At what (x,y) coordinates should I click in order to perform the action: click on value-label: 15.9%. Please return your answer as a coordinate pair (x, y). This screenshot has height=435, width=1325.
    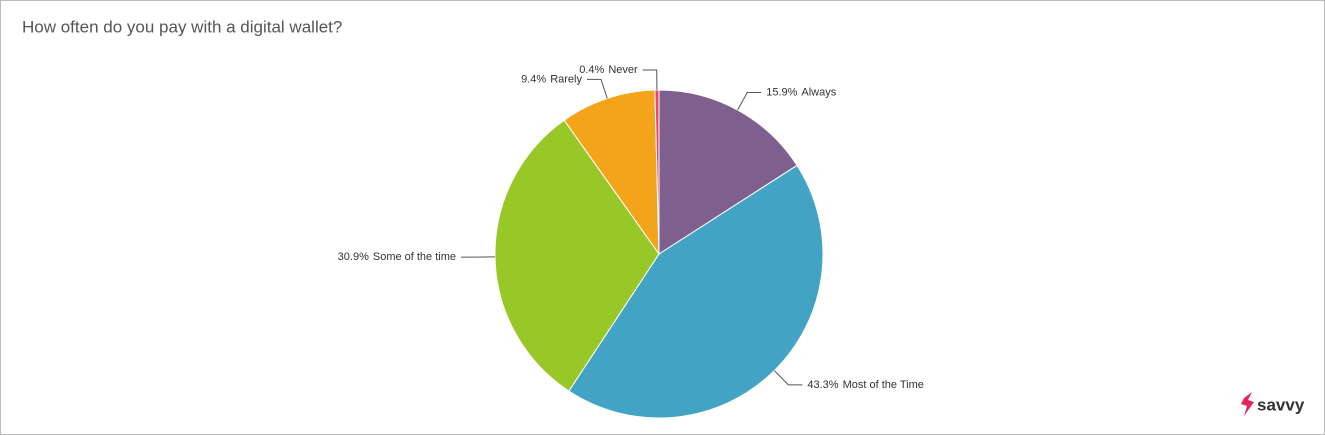
    Looking at the image, I should click on (781, 92).